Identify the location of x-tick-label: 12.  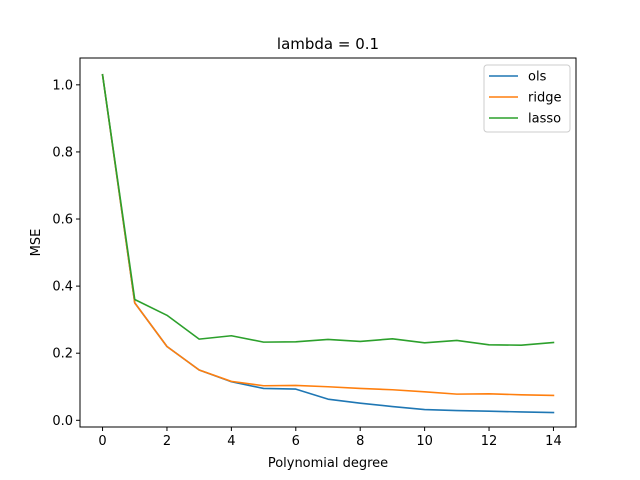
(489, 441).